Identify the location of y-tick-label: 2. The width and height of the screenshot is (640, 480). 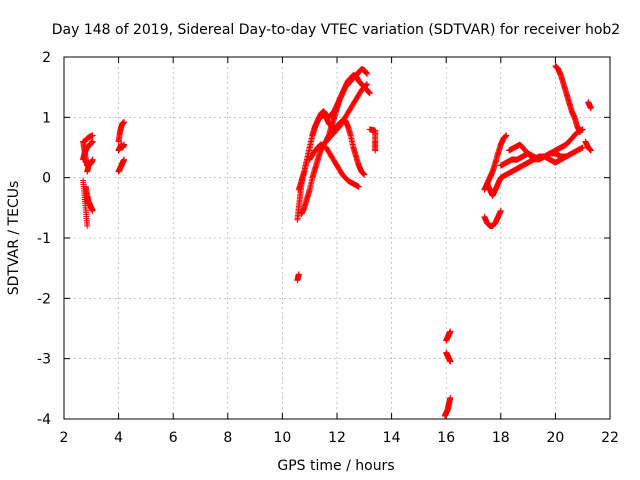
(46, 58).